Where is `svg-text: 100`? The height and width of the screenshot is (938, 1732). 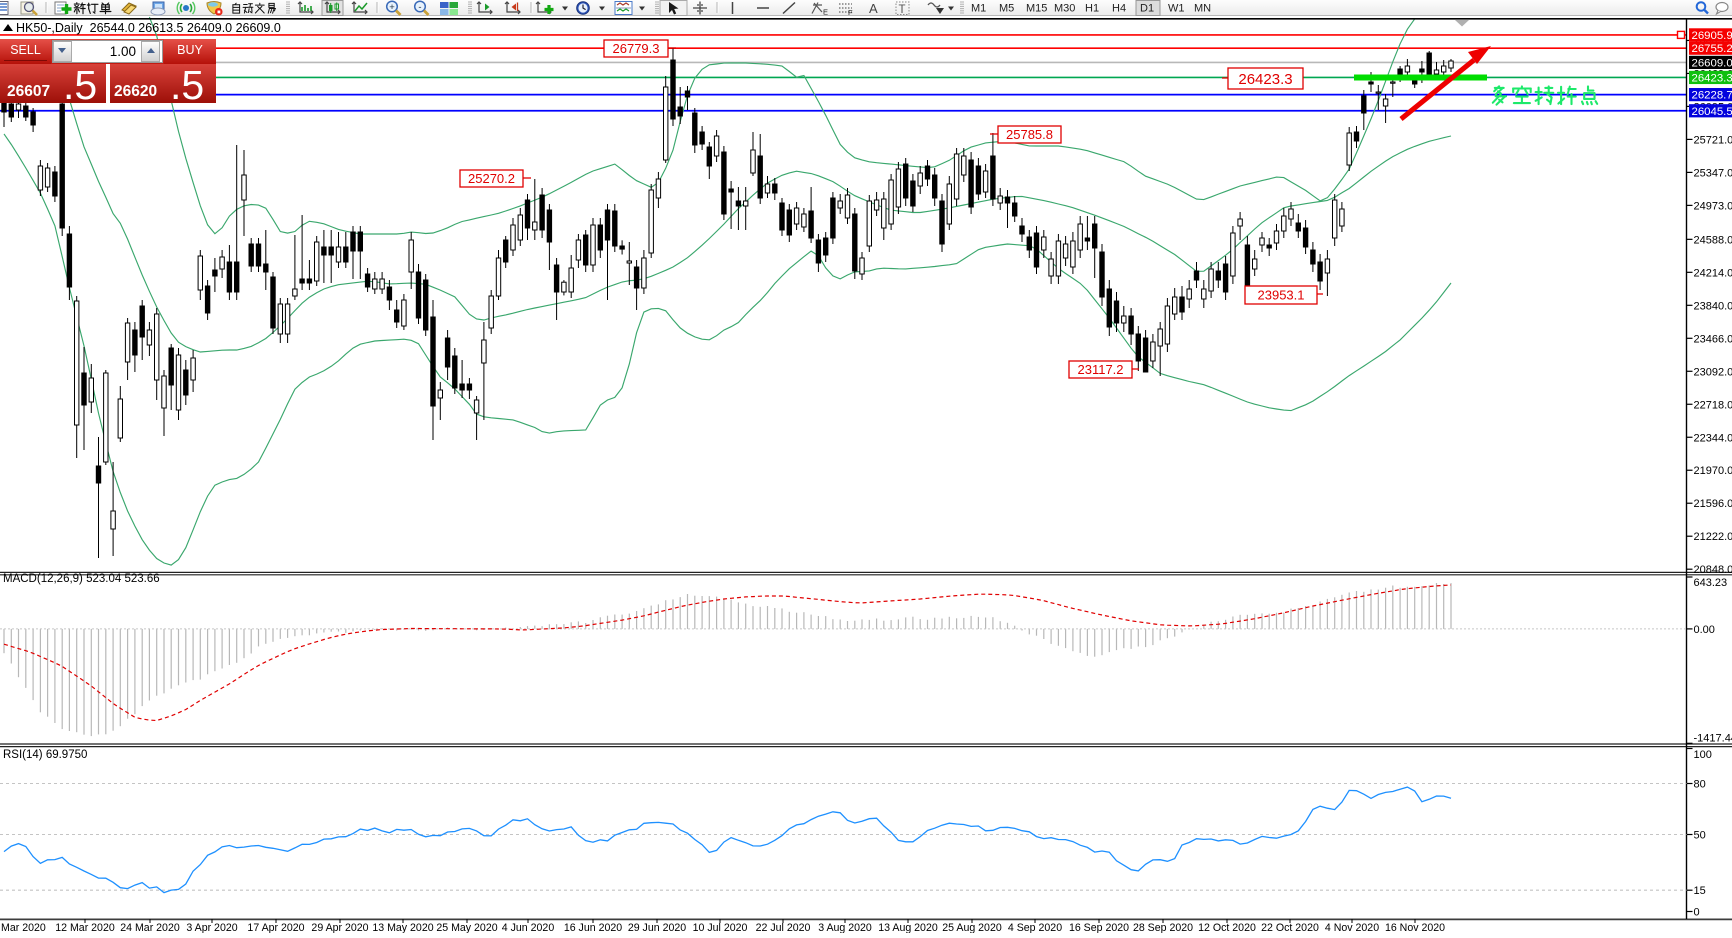 svg-text: 100 is located at coordinates (1703, 755).